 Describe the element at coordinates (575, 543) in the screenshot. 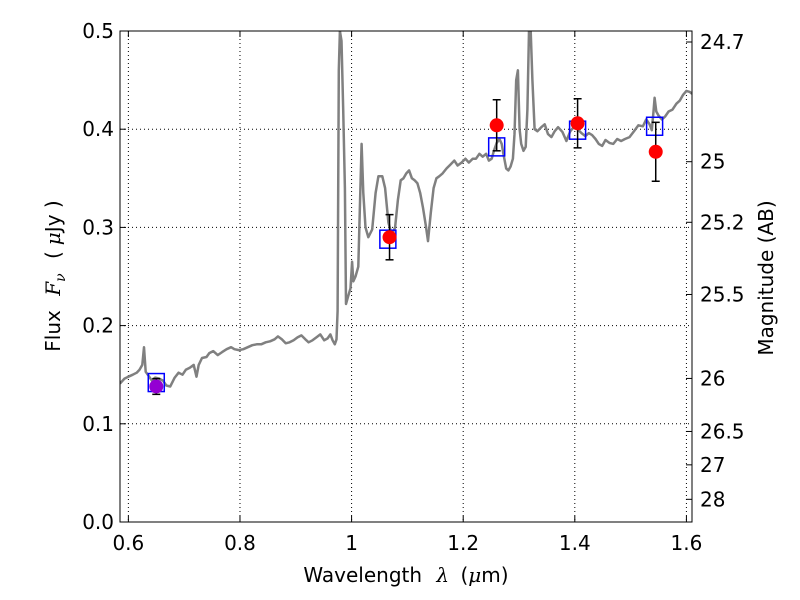

I see `x-tick-label: 1.4` at that location.